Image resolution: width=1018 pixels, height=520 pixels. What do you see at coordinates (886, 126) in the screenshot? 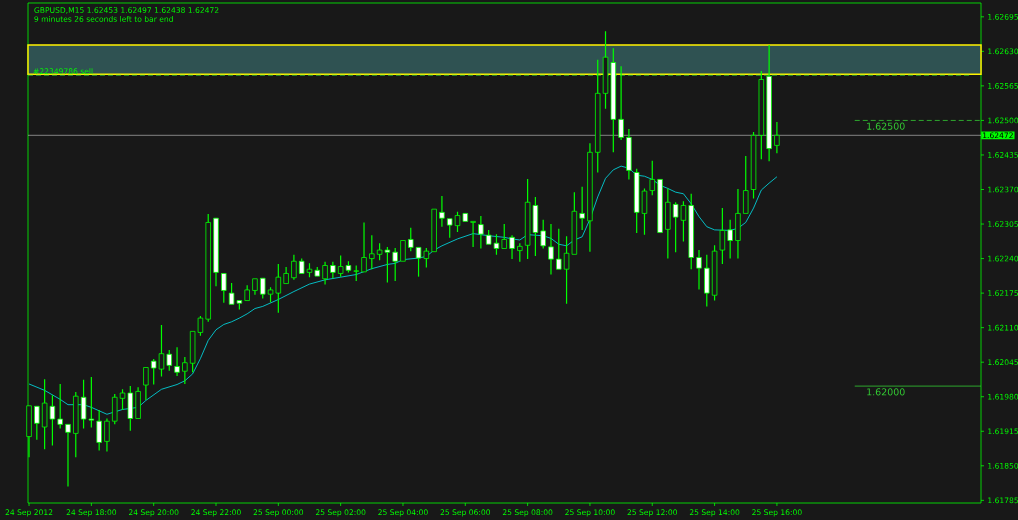
I see `ref-line-label: 1.62500` at bounding box center [886, 126].